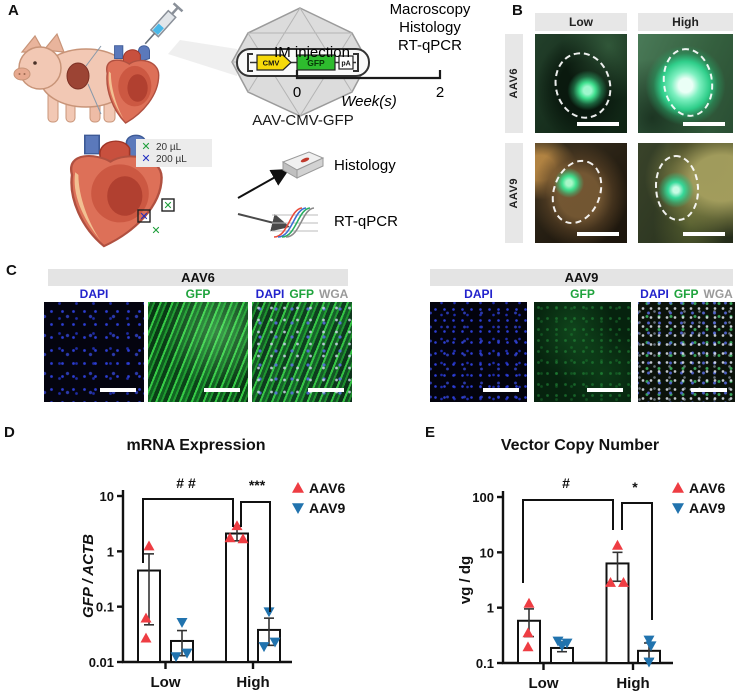 The image size is (743, 695). Describe the element at coordinates (186, 483) in the screenshot. I see `significance-label: # #` at that location.